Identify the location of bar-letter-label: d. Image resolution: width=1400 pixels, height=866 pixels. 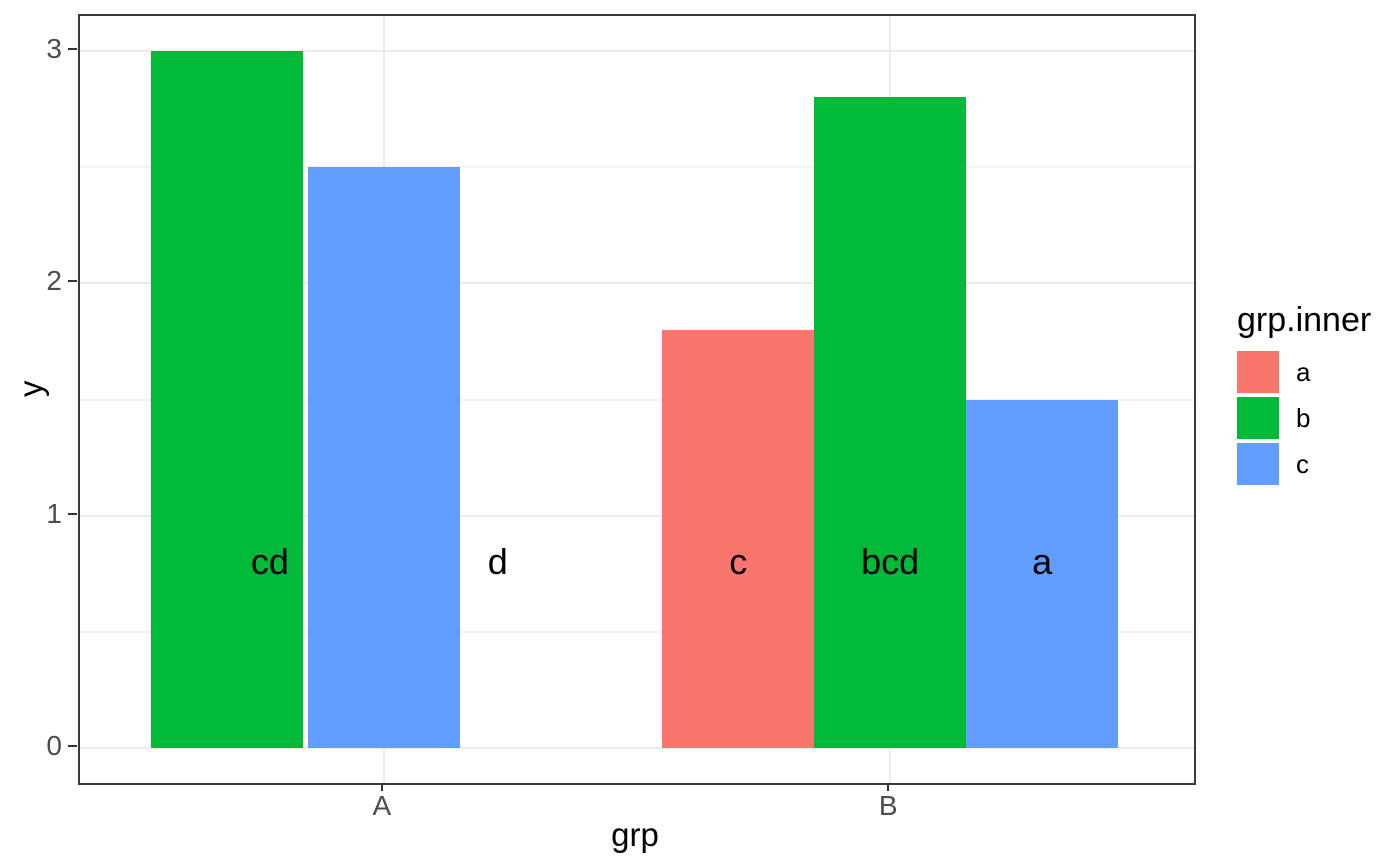
(497, 562).